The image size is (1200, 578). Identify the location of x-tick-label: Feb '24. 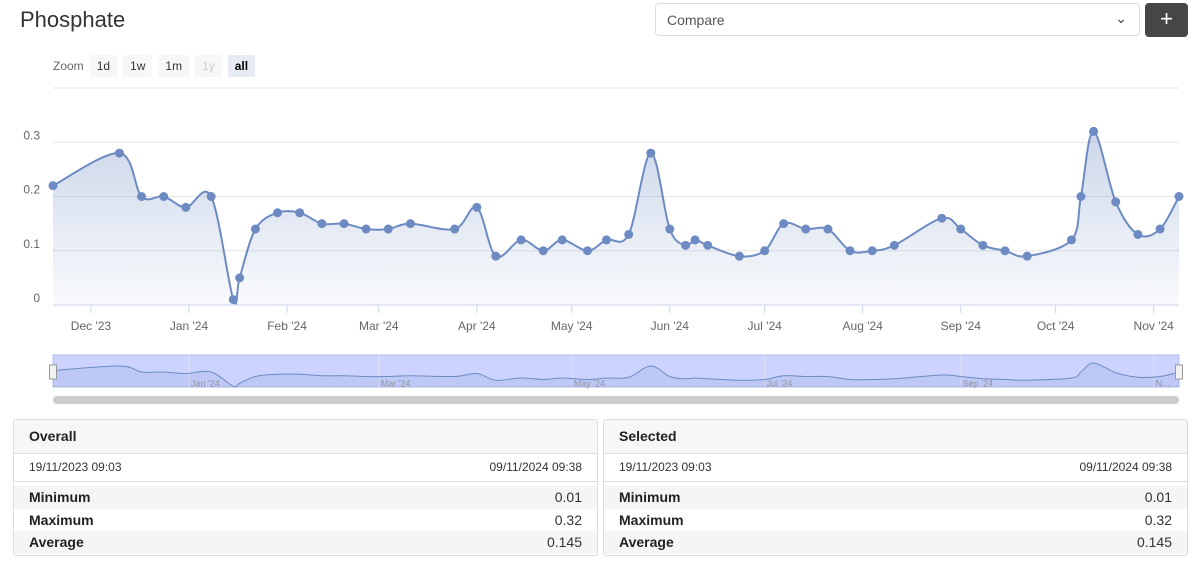
(287, 326).